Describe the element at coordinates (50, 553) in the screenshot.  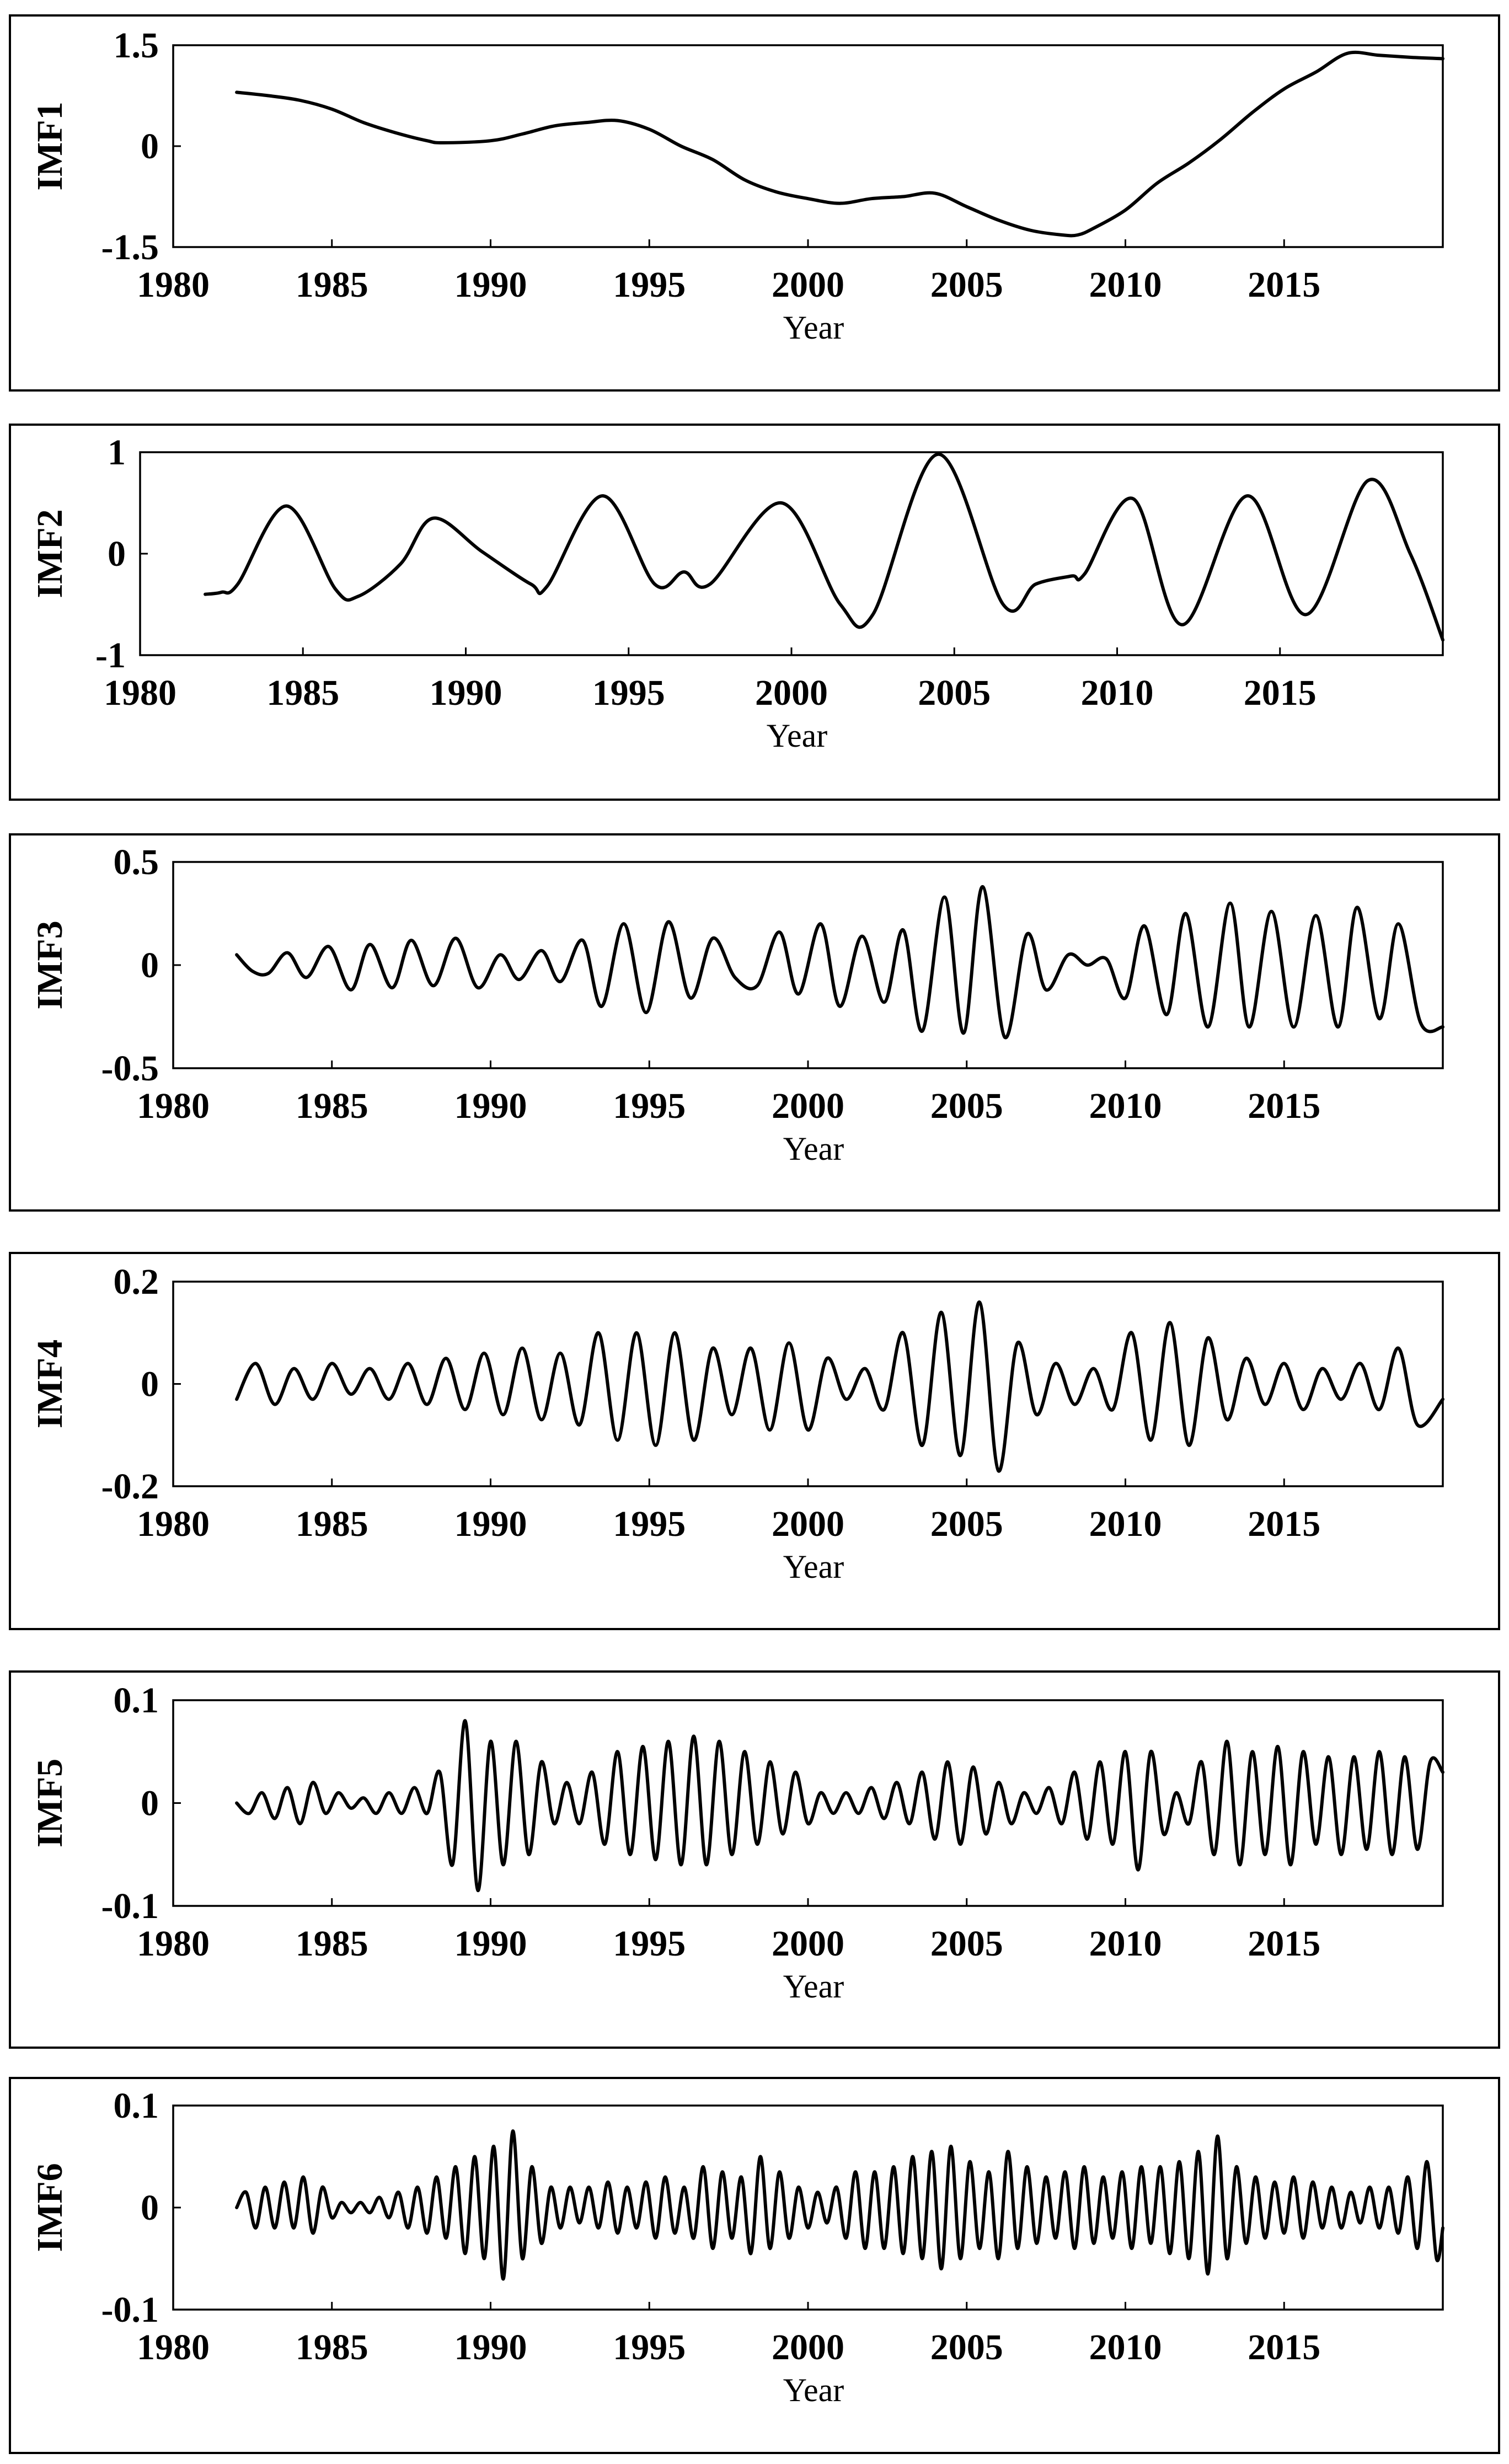
I see `y-axis-title: IMF2` at that location.